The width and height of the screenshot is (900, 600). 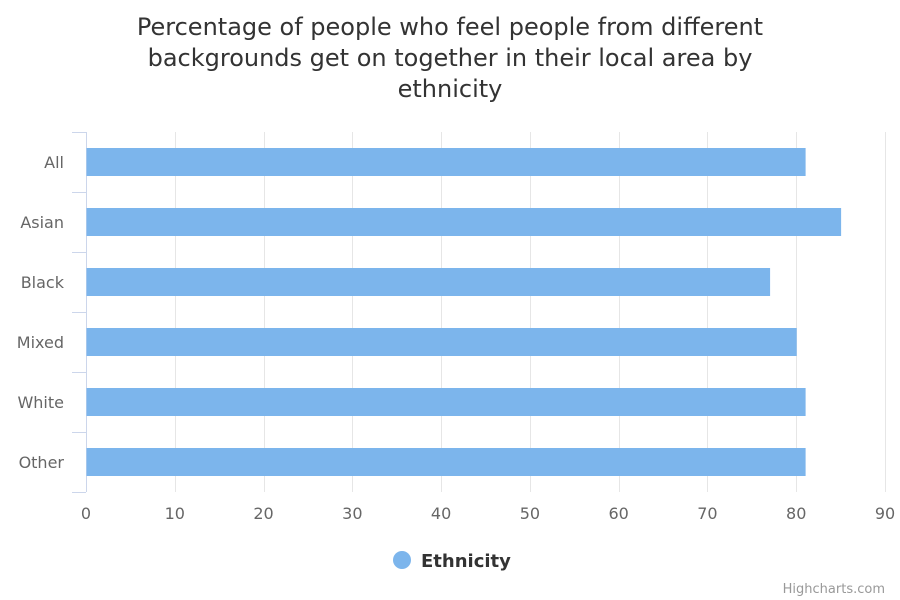 What do you see at coordinates (446, 402) in the screenshot?
I see `bar-white` at bounding box center [446, 402].